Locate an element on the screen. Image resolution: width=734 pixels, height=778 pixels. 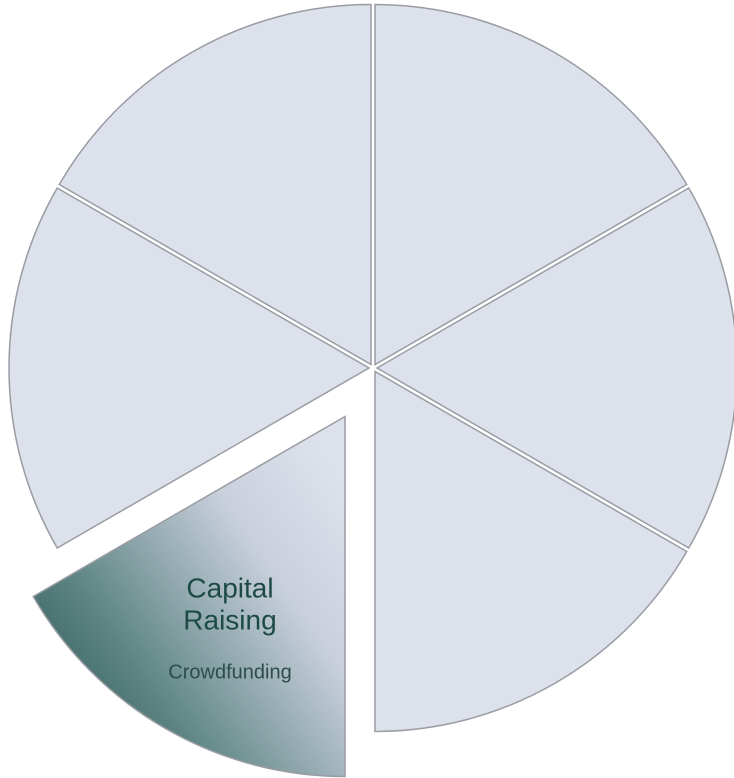
segment-title: Raising is located at coordinates (229, 619).